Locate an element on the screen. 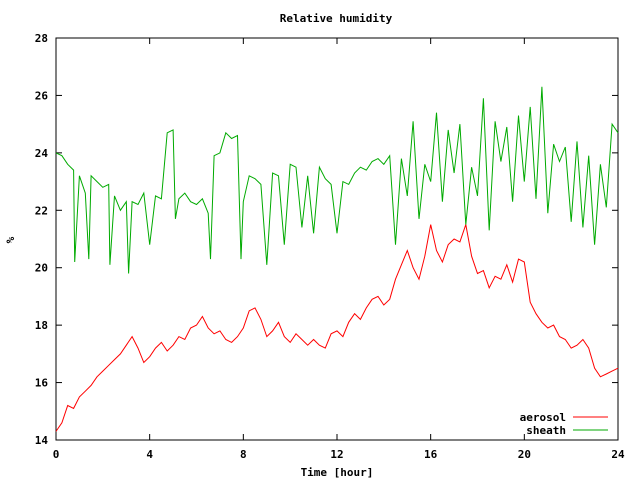  x-tick-label: 20 is located at coordinates (524, 454).